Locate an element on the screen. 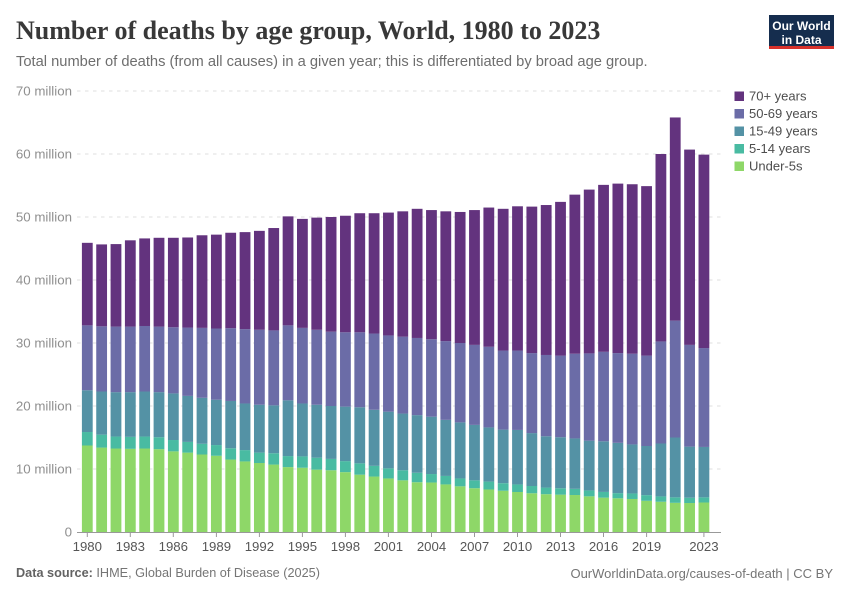 The width and height of the screenshot is (850, 600). svg-text: 2010 is located at coordinates (517, 546).